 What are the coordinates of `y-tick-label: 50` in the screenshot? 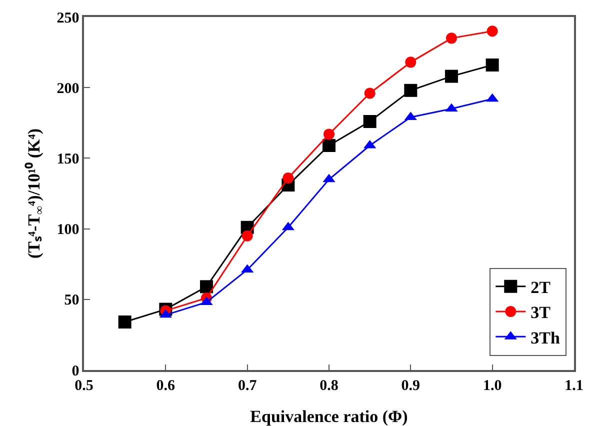 It's located at (72, 300).